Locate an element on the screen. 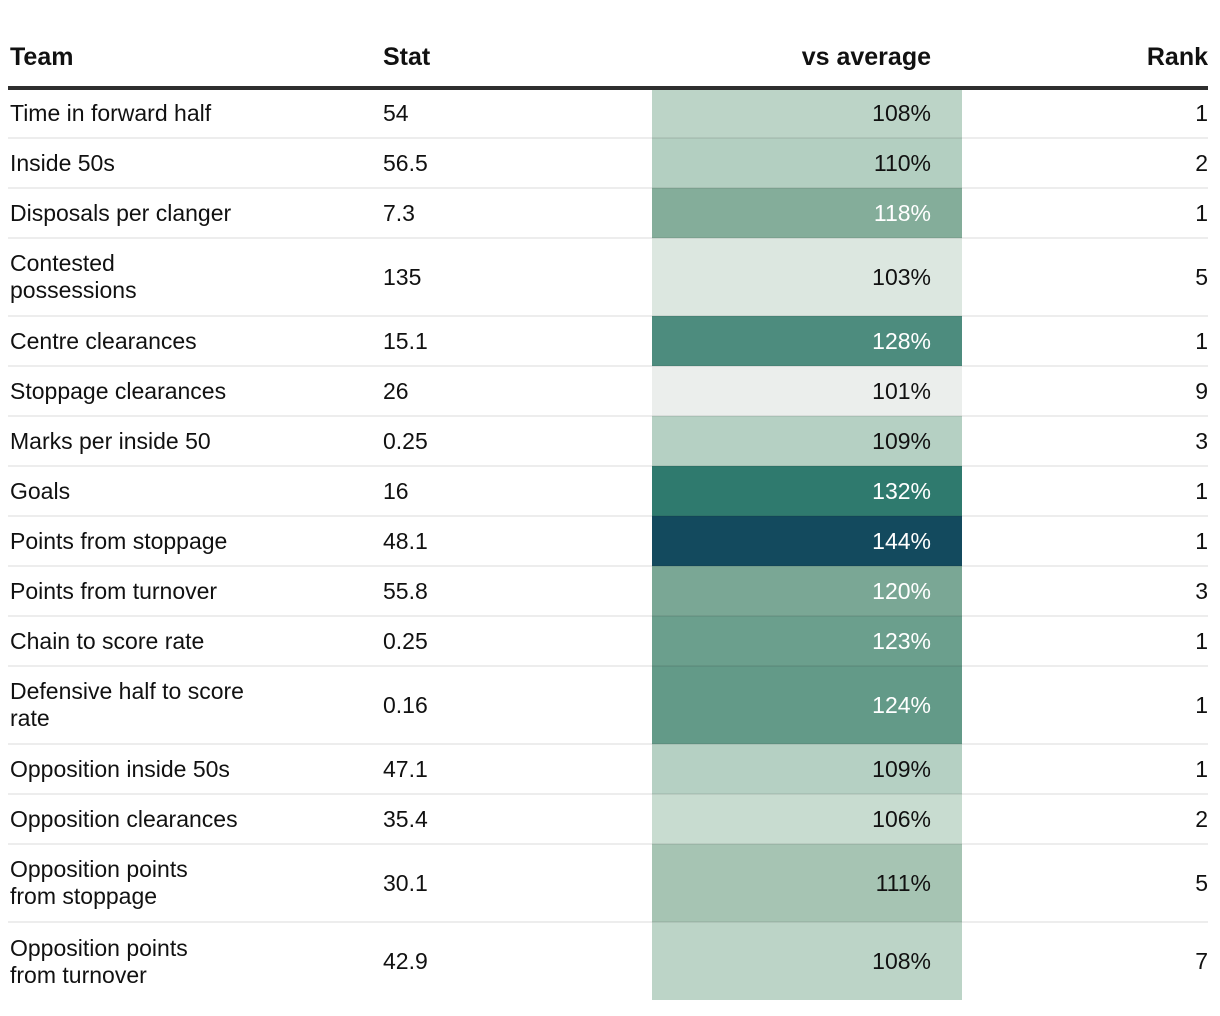 This screenshot has width=1220, height=1016. column-header-team: Team is located at coordinates (195, 45).